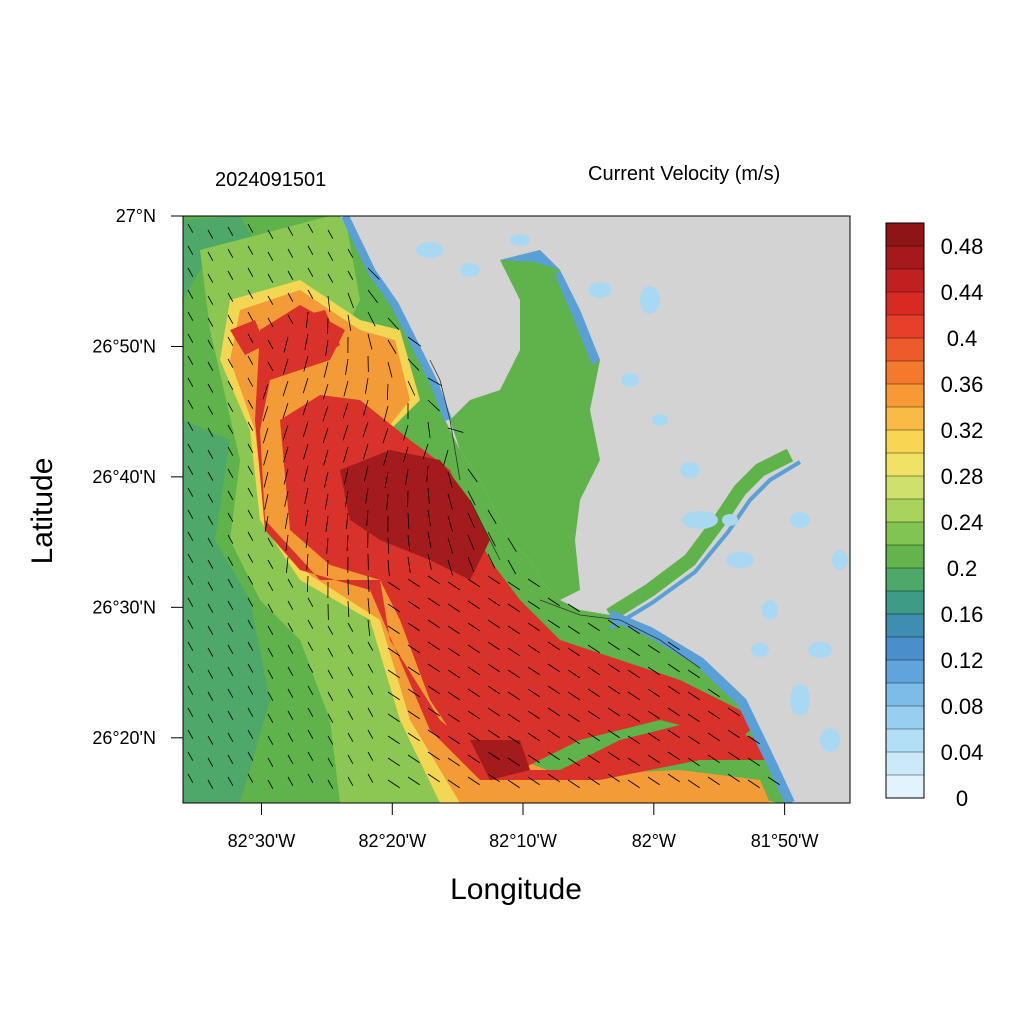 This screenshot has width=1024, height=1024. I want to click on colorbar-label: 0.28, so click(962, 476).